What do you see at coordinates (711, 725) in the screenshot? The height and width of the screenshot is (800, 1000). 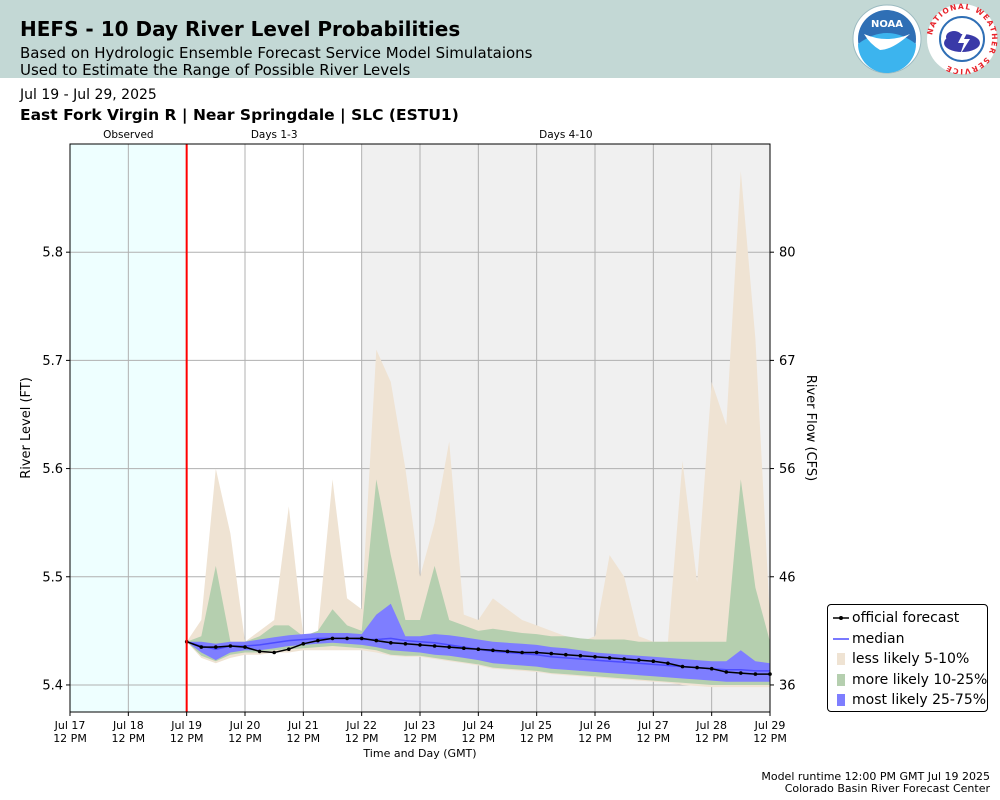 I see `x-tick-label: Jul 28` at bounding box center [711, 725].